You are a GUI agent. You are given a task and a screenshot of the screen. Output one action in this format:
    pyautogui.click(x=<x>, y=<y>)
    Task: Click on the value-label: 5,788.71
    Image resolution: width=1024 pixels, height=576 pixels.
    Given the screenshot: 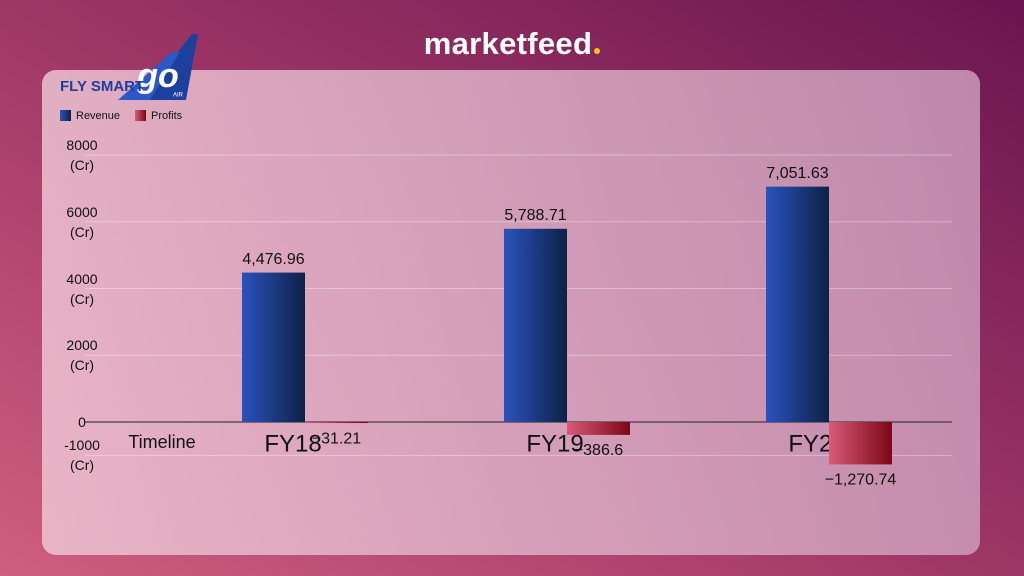 What is the action you would take?
    pyautogui.click(x=535, y=215)
    